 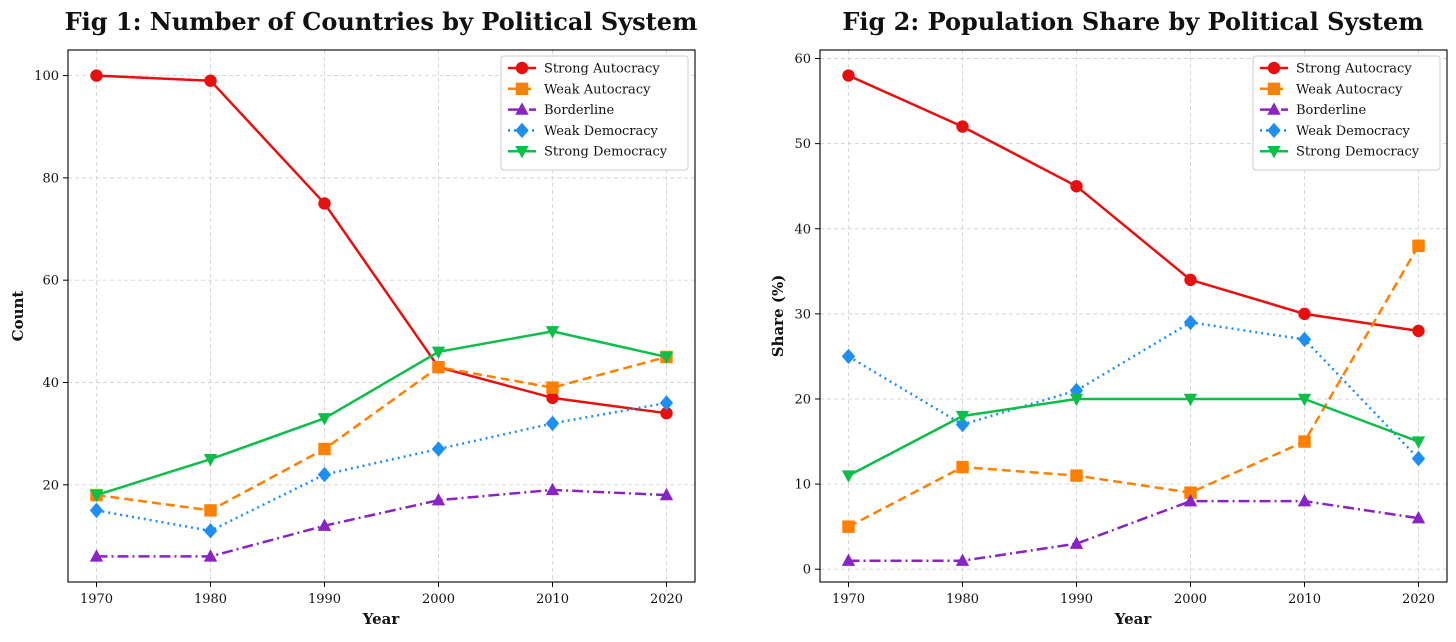 I want to click on y-tick-label: 80, so click(x=50, y=178).